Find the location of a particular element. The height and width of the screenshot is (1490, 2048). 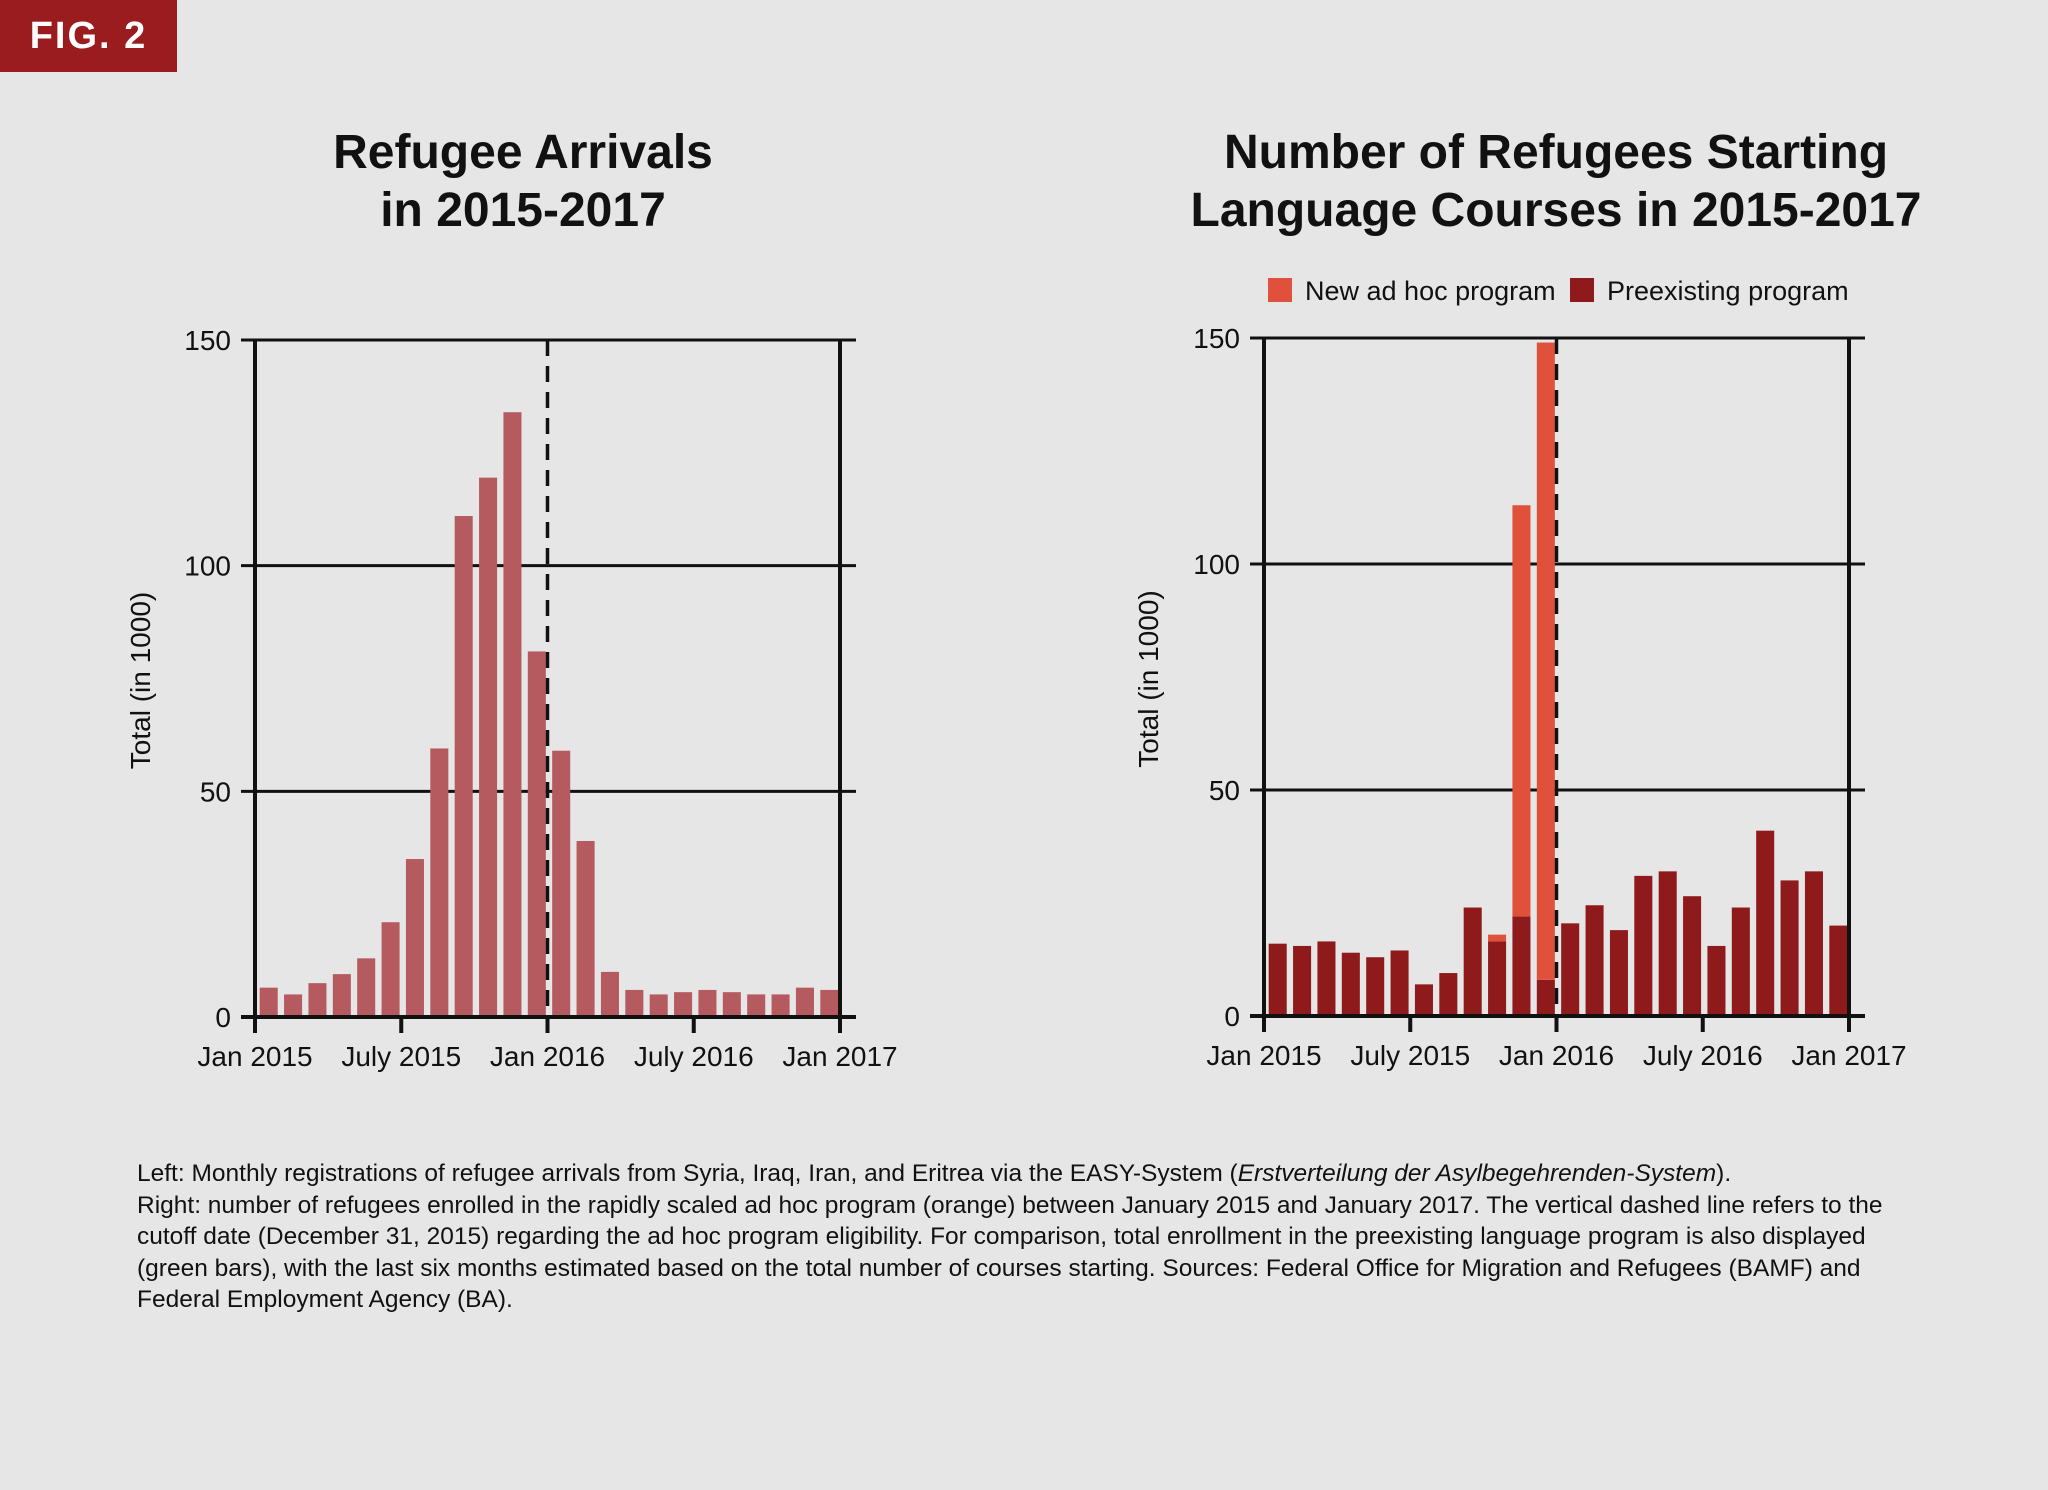

right-y-tick-label-100: 100 is located at coordinates (1216, 564).